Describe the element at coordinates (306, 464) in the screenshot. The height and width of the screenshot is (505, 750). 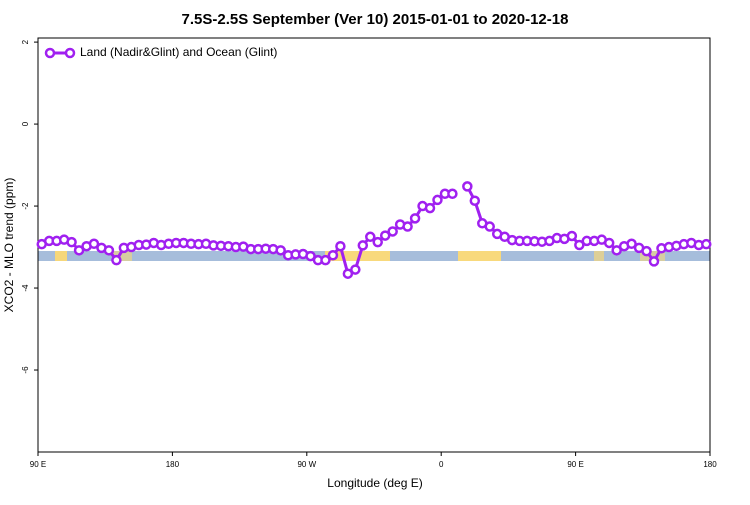
I see `x-tick-label: 90 W` at that location.